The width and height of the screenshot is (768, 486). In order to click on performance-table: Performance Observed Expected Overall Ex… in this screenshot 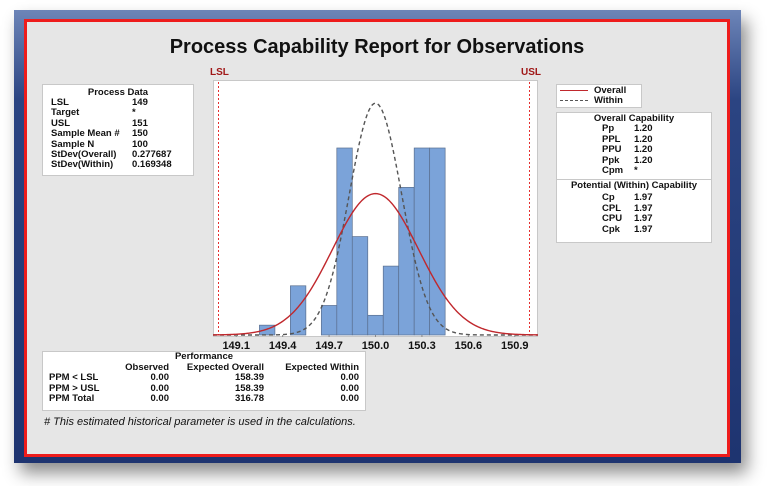, I will do `click(204, 381)`.